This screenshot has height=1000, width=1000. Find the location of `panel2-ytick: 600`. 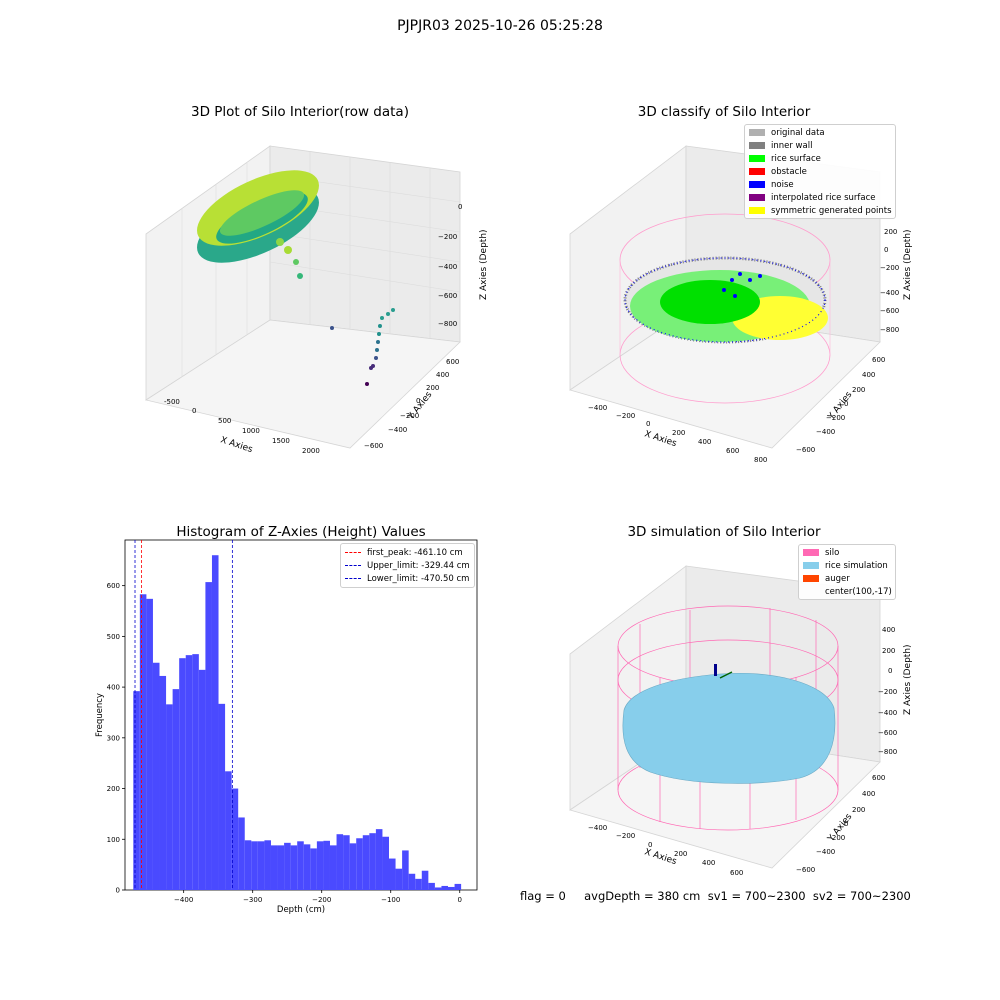

panel2-ytick: 600 is located at coordinates (878, 360).